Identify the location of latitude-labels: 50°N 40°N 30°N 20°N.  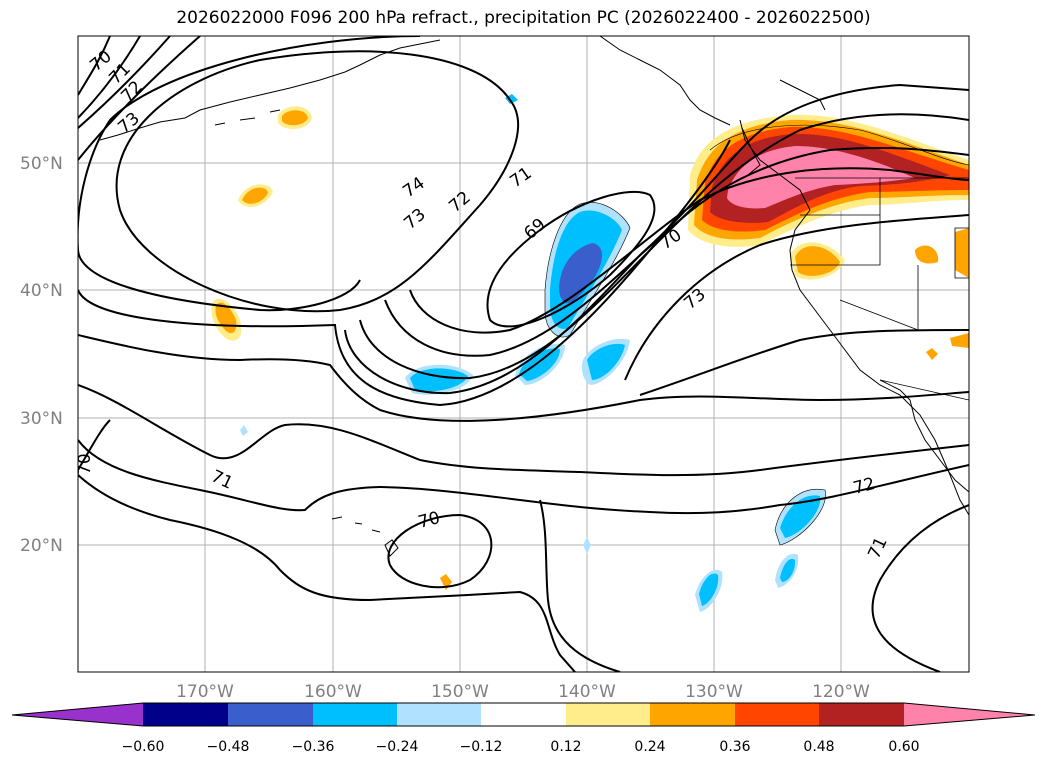
(41, 355).